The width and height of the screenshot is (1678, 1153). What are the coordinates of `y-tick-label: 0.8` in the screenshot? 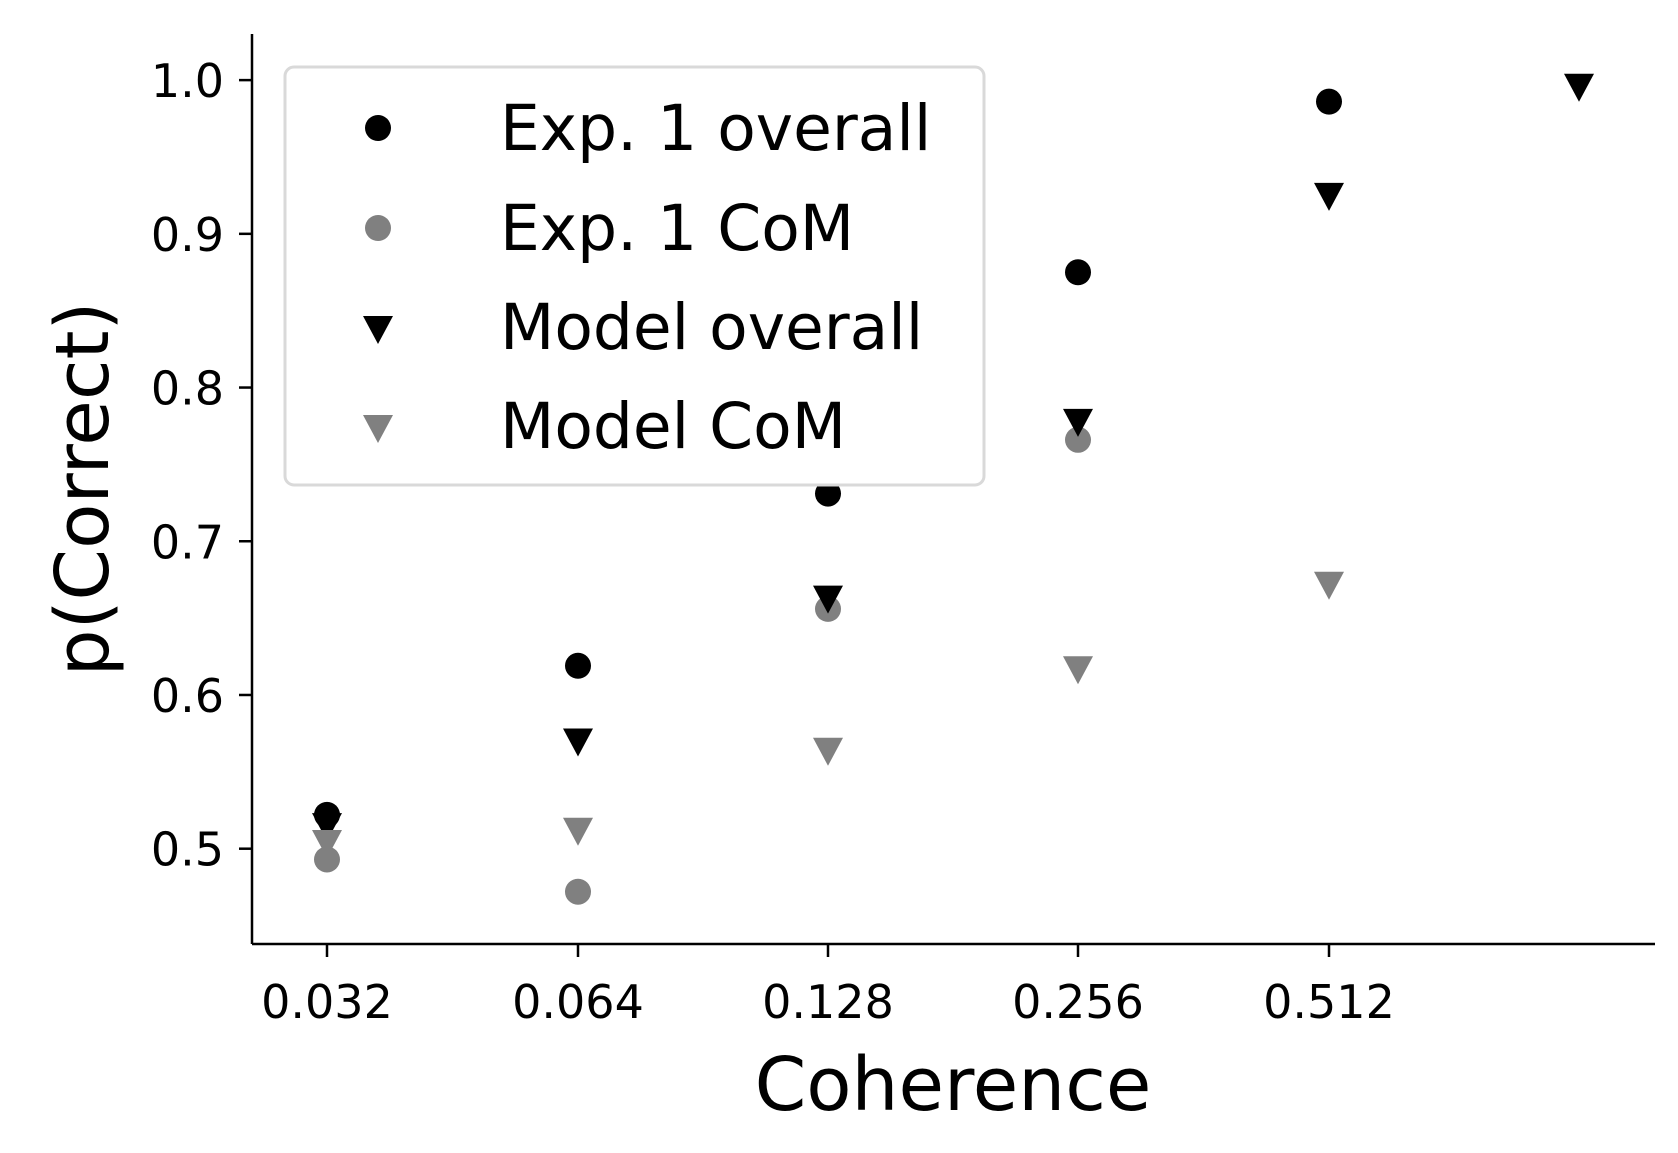 It's located at (187, 389).